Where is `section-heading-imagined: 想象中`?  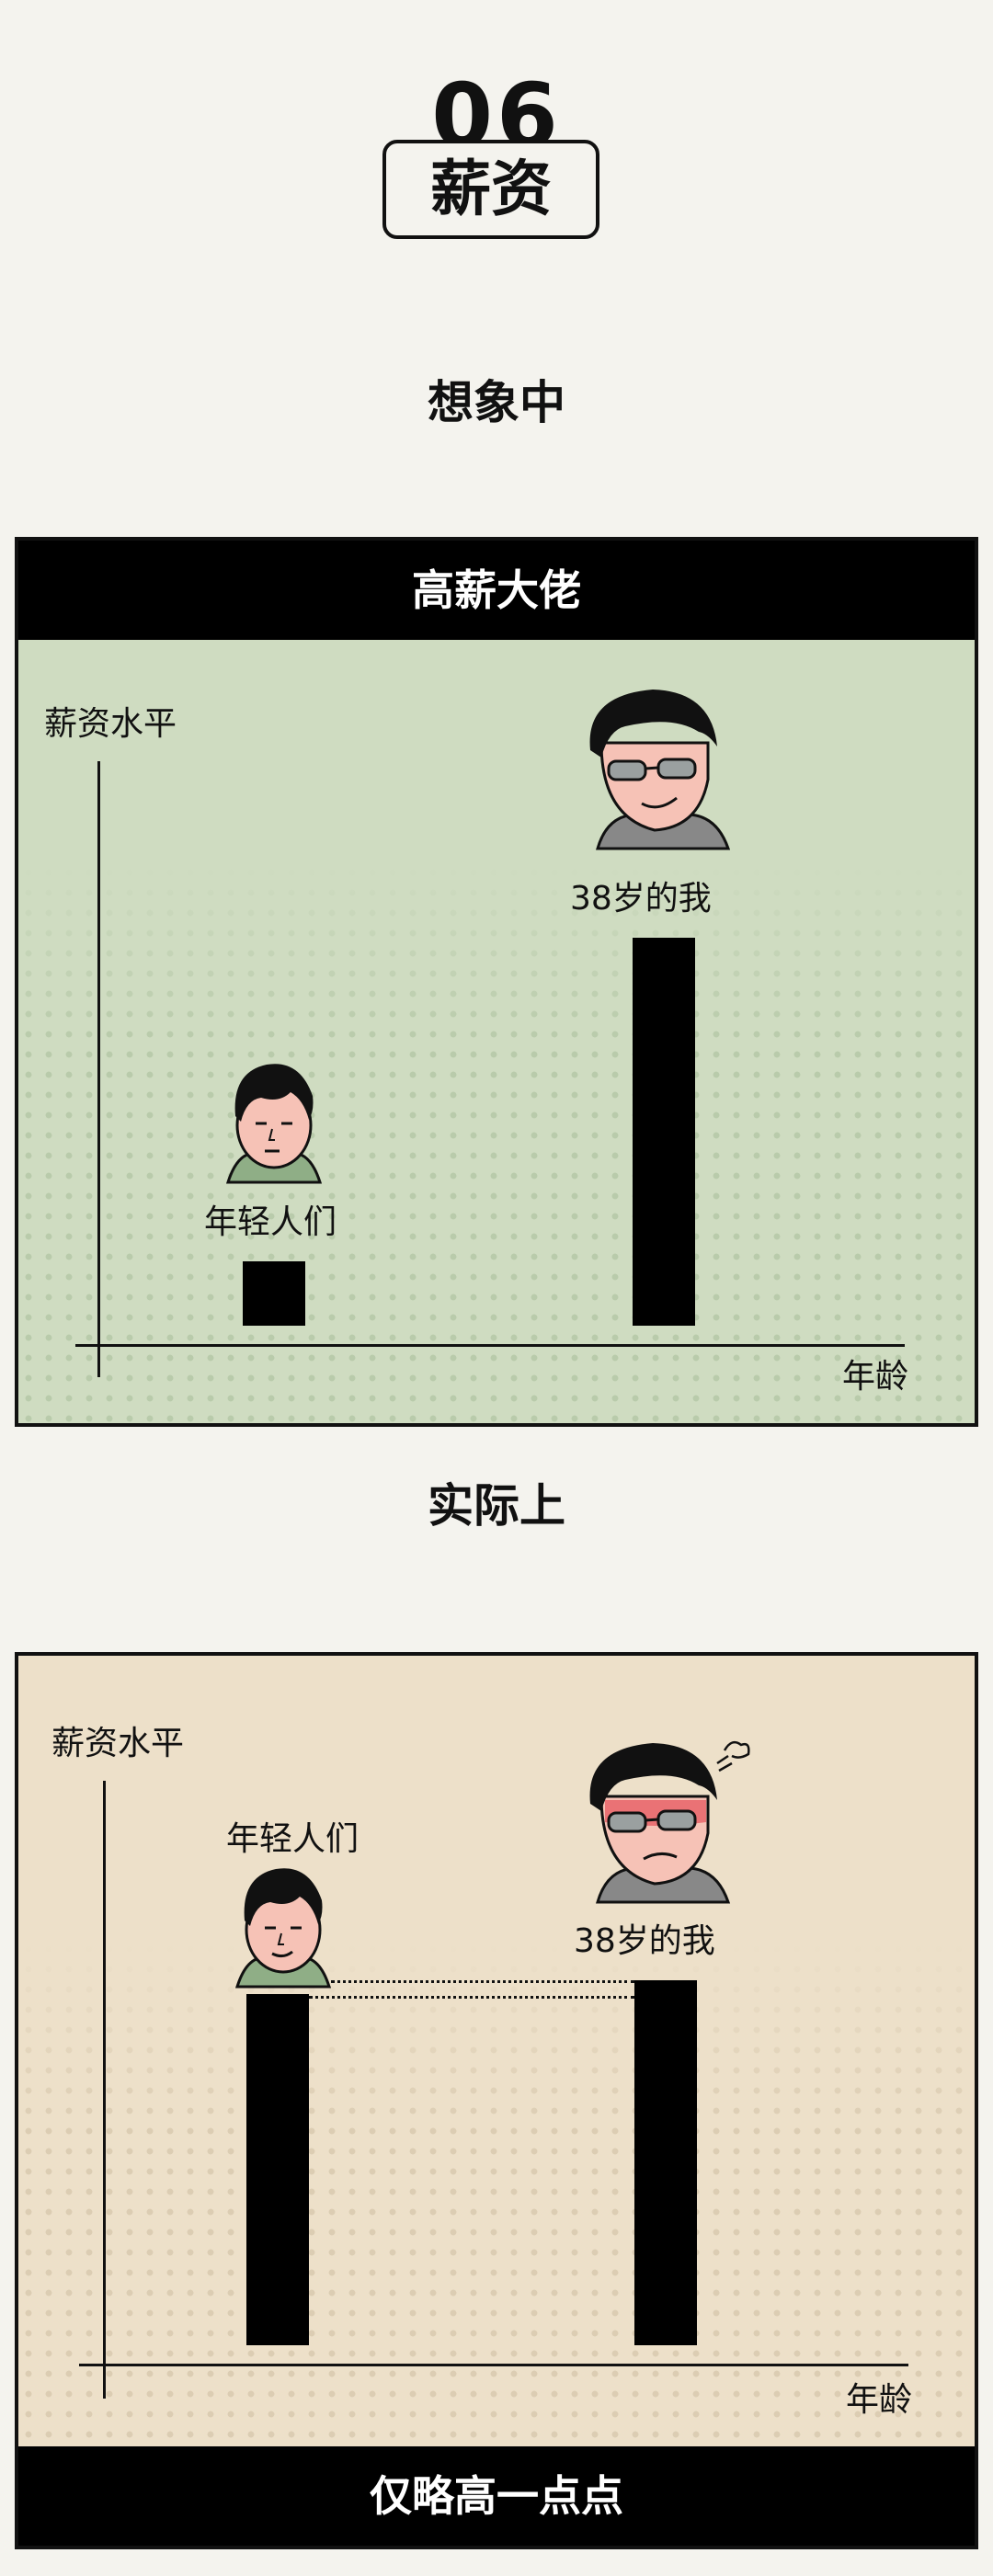 section-heading-imagined: 想象中 is located at coordinates (496, 402).